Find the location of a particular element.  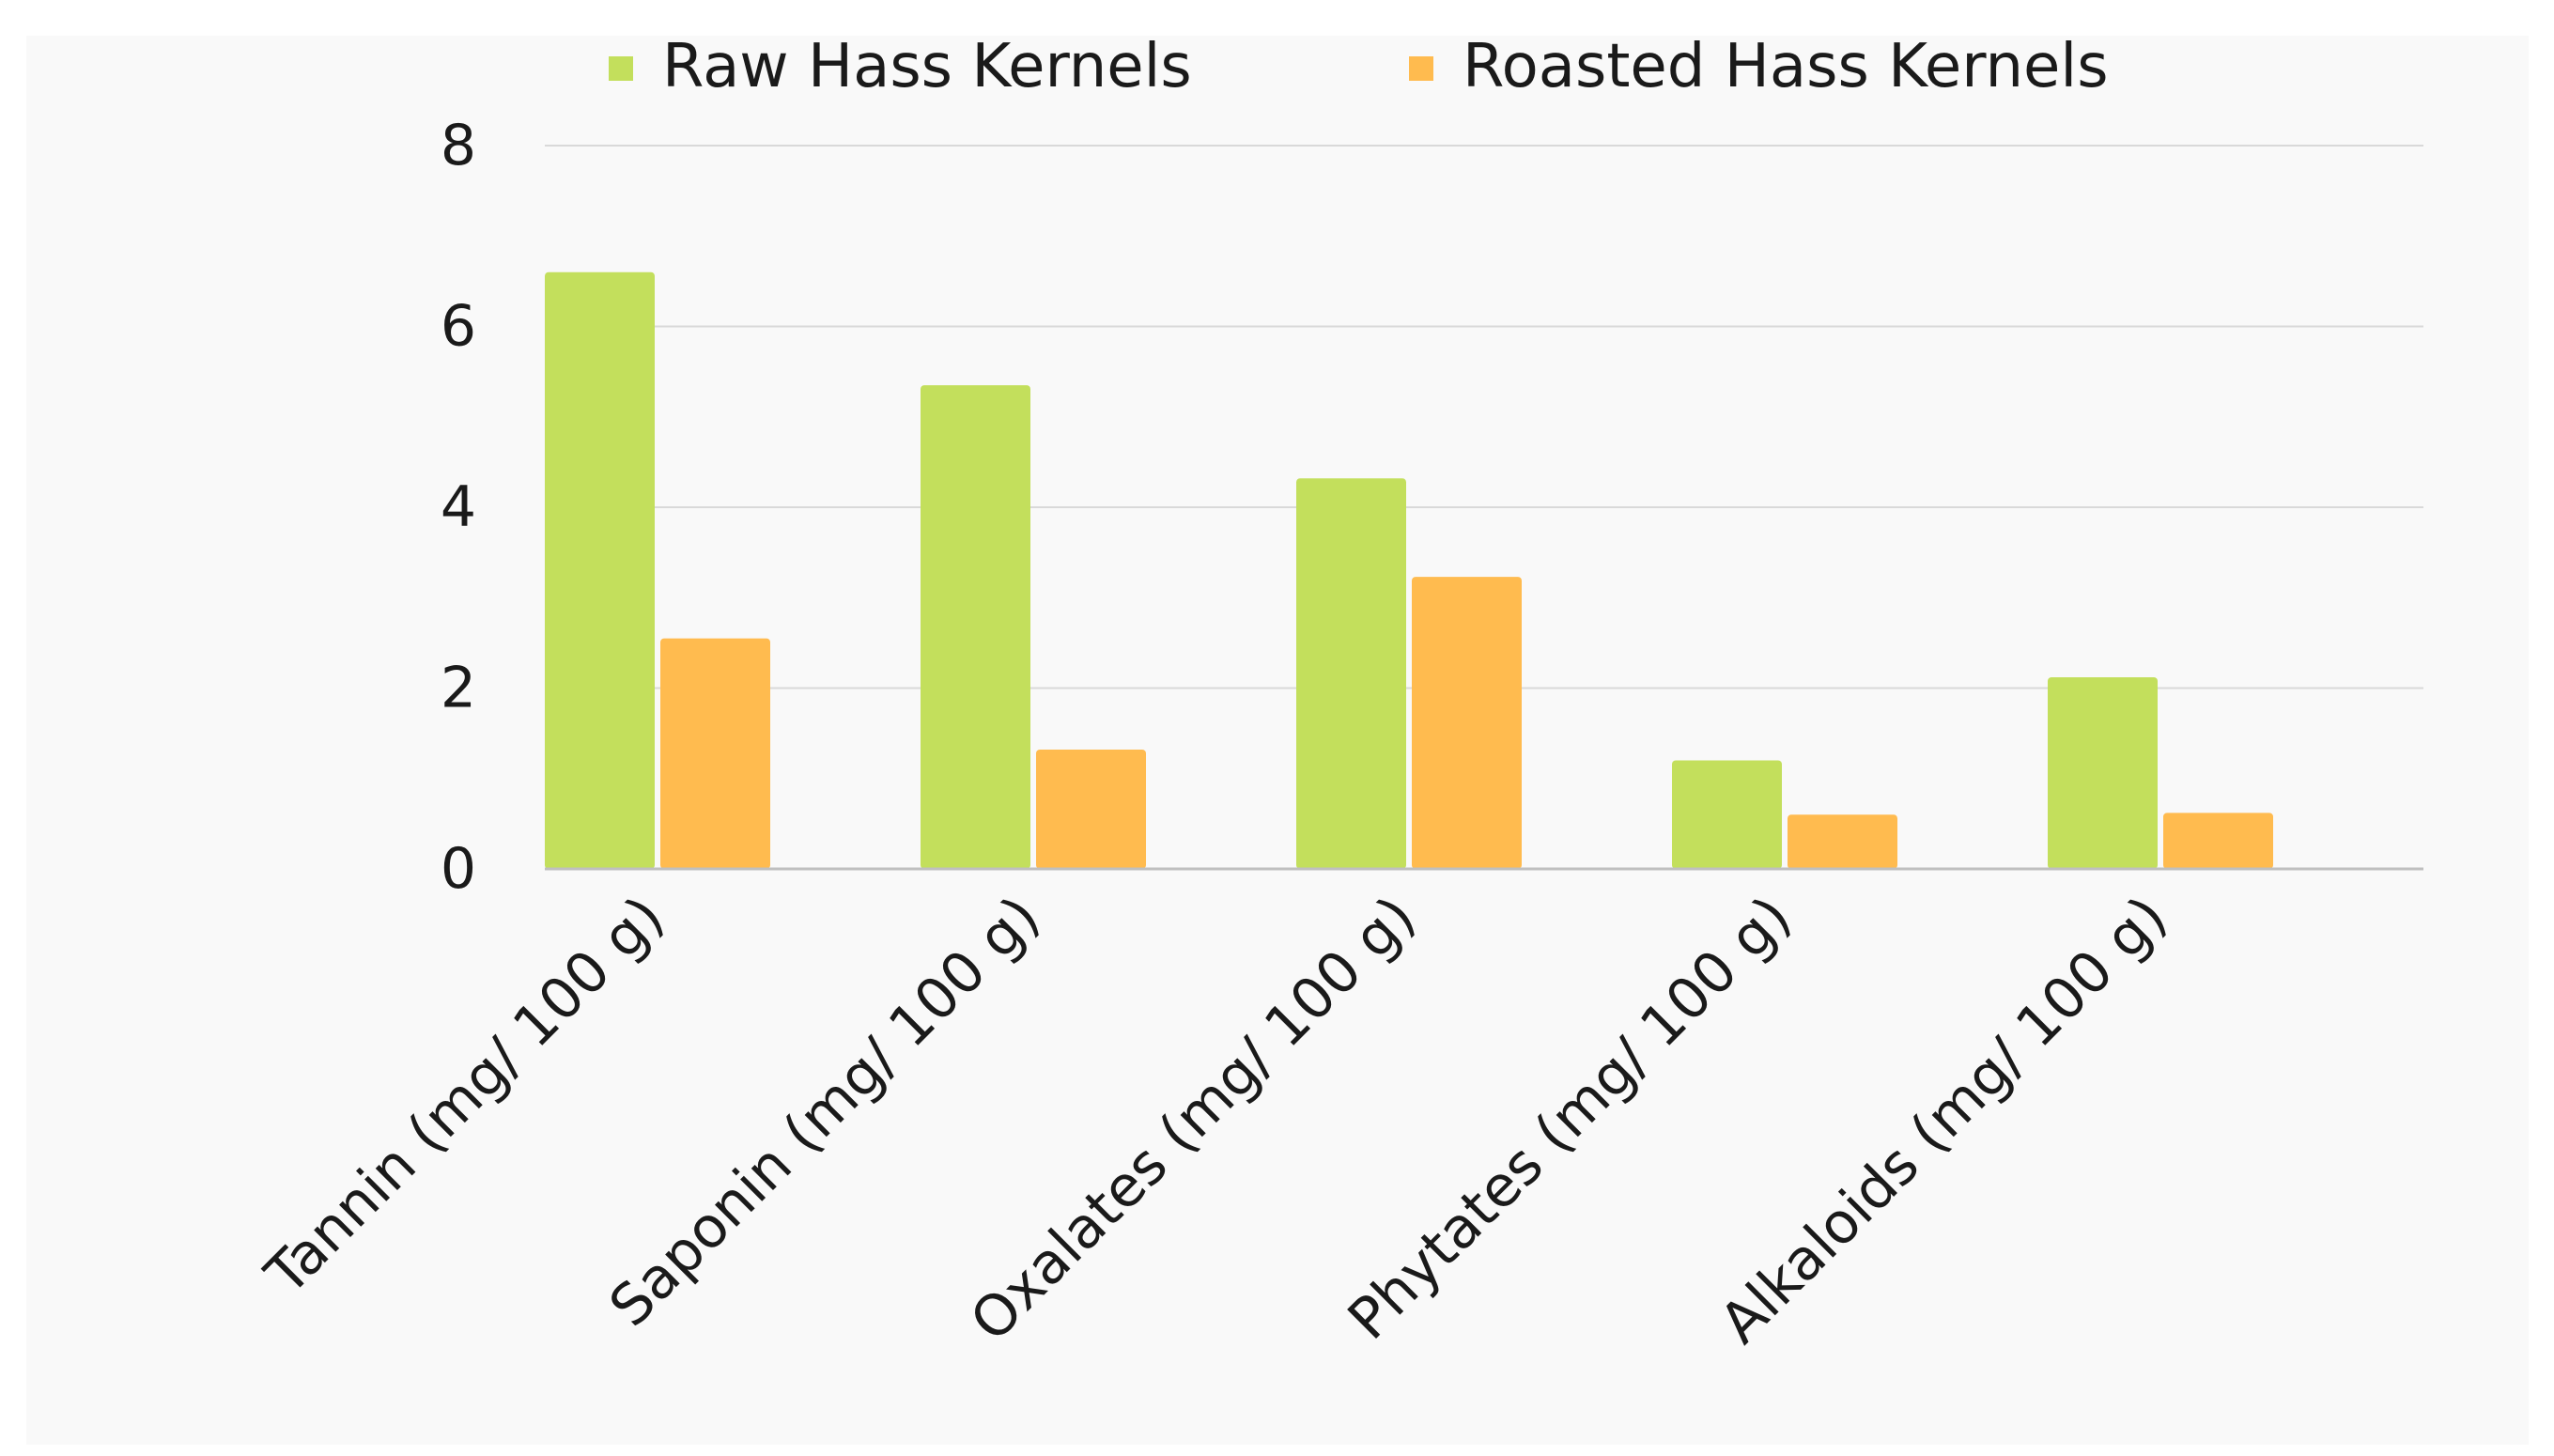

y-axis-ticks: 0 2 4 6 8 is located at coordinates (458, 507).